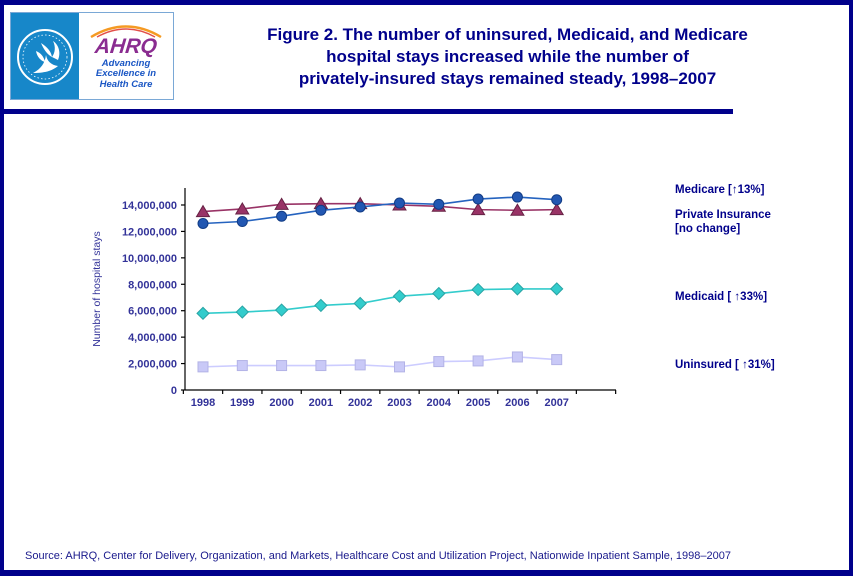 The image size is (853, 576). What do you see at coordinates (723, 222) in the screenshot?
I see `annotation-private-insurance: Private Insurance [no change]` at bounding box center [723, 222].